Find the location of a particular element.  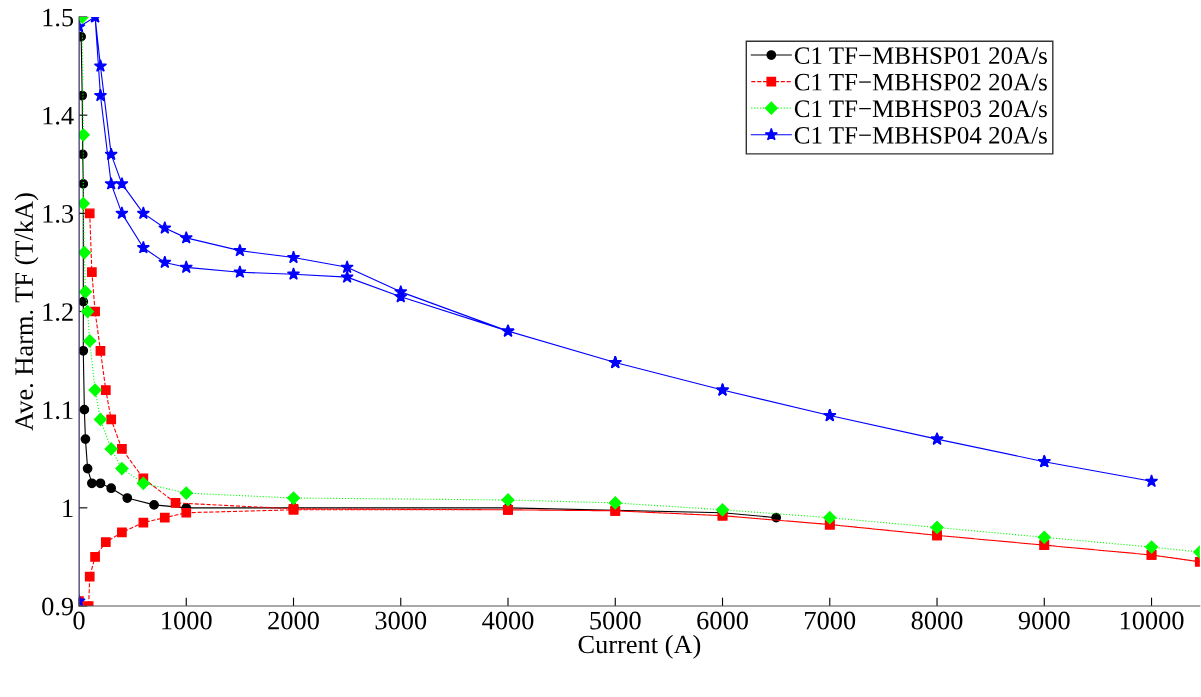

x-tick-label: 0 is located at coordinates (79, 620).